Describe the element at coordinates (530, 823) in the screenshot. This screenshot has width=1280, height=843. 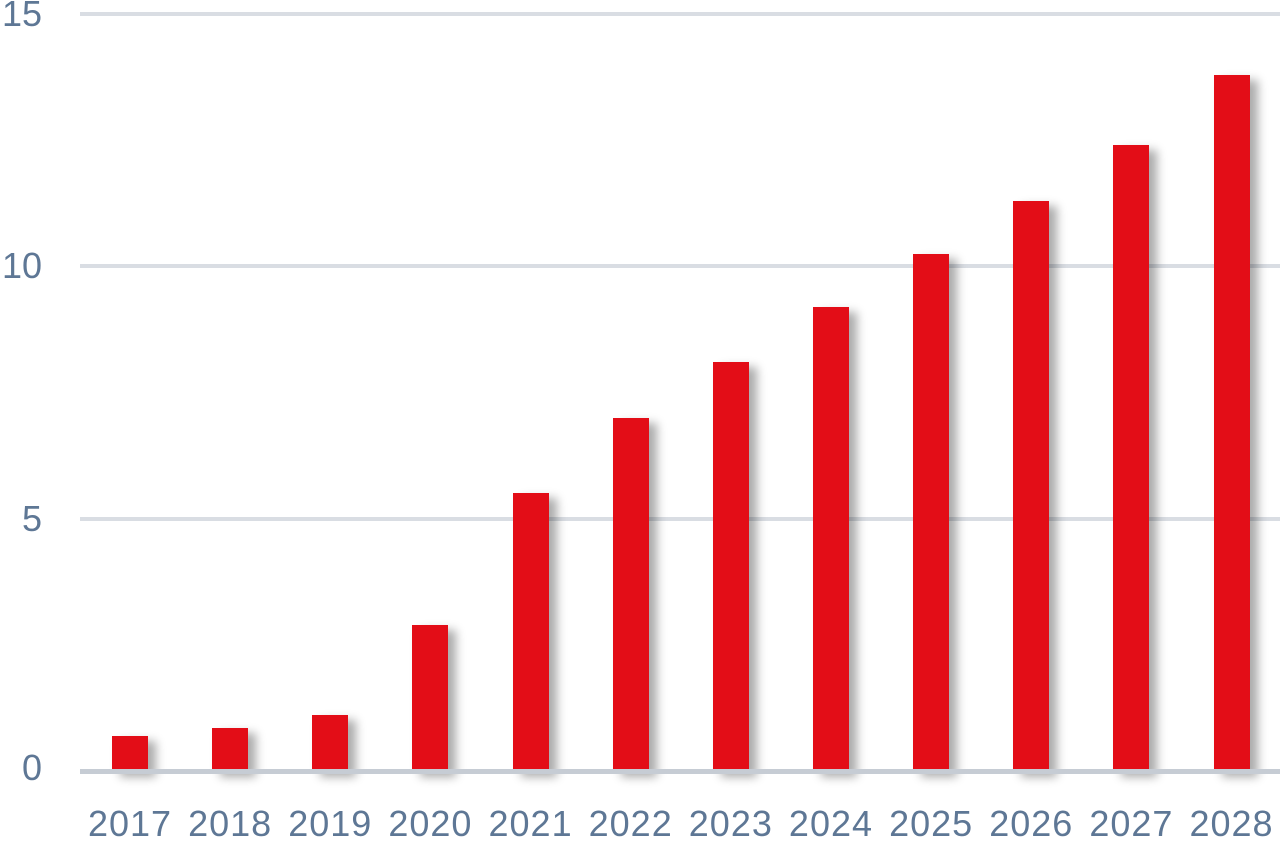
I see `x-tick-label-2021: 2021` at that location.